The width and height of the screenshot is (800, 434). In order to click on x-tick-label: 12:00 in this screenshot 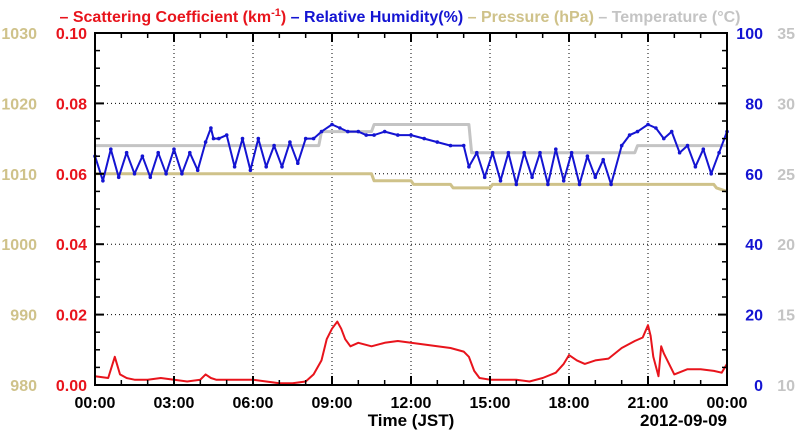, I will do `click(411, 403)`.